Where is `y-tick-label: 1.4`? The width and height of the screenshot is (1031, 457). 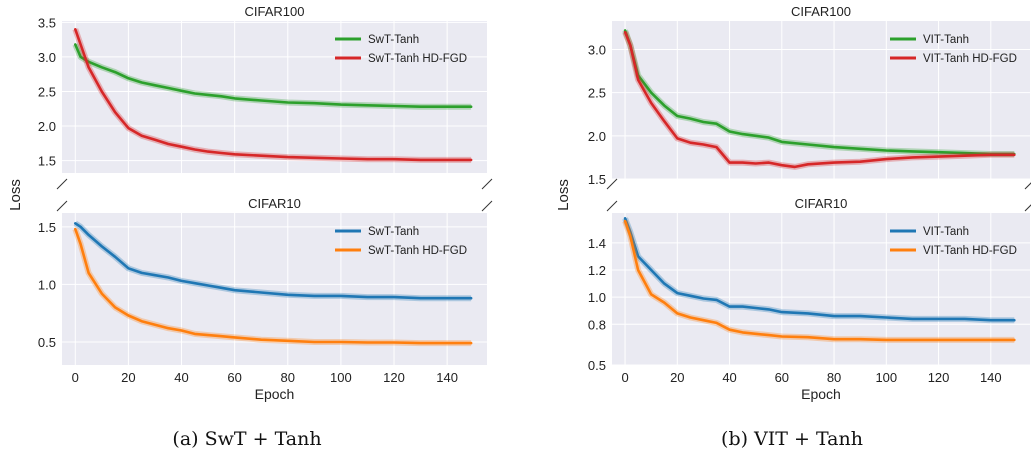 y-tick-label: 1.4 is located at coordinates (597, 243).